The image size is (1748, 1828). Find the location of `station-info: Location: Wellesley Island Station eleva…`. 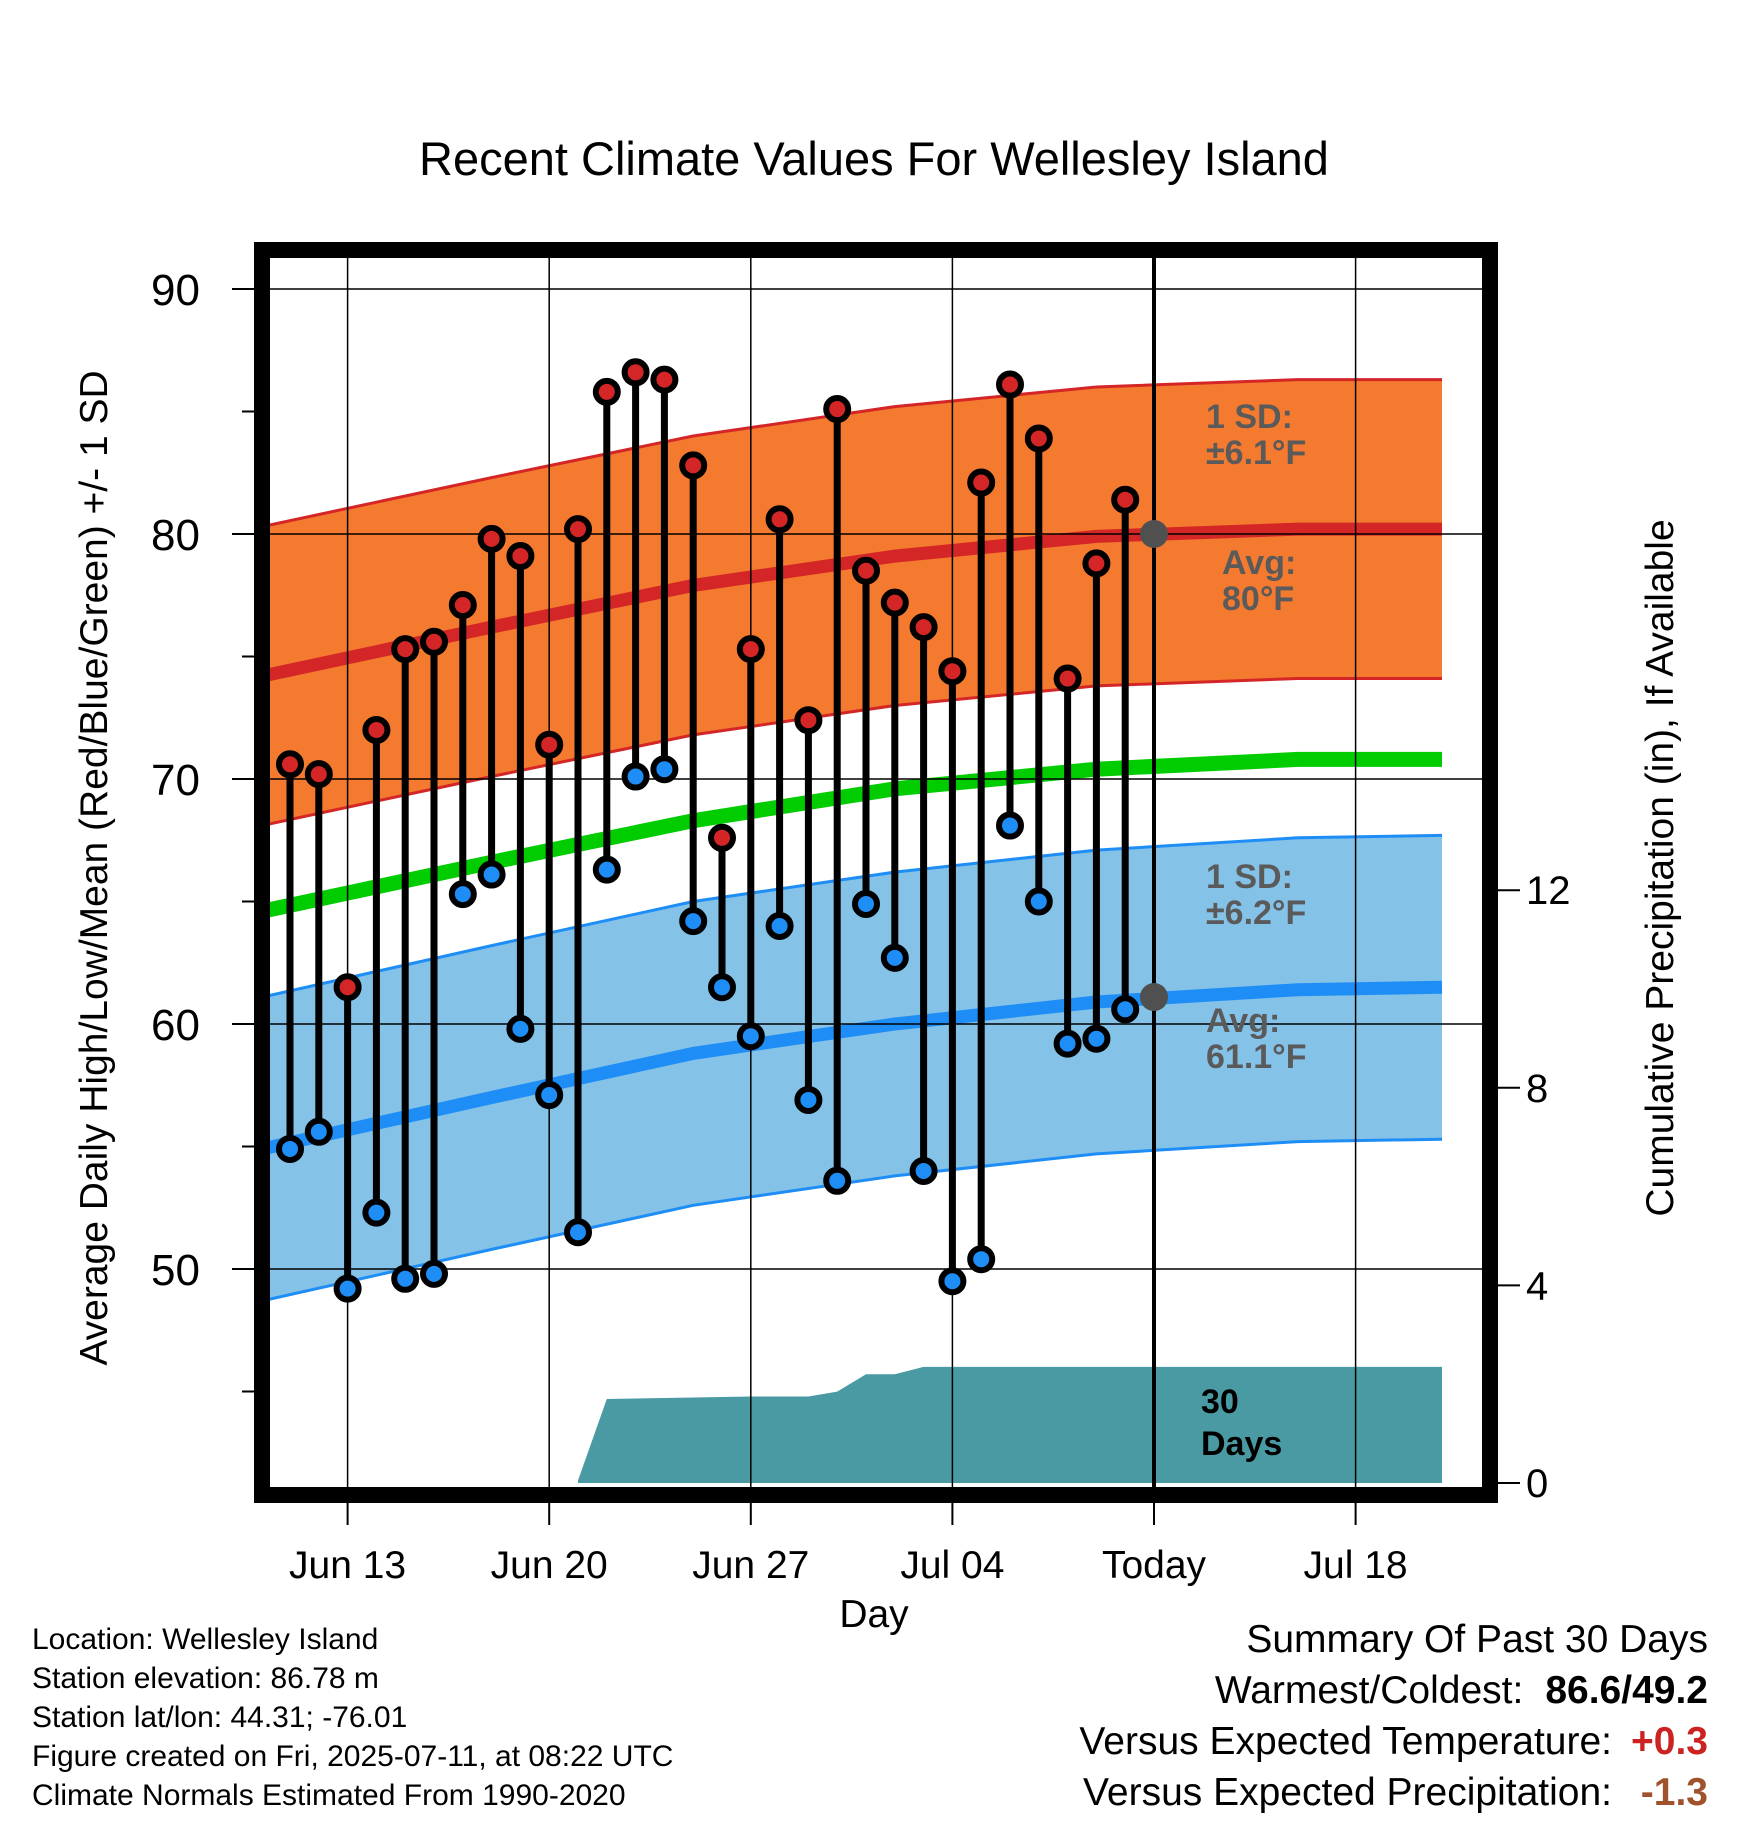

station-info: Location: Wellesley Island Station eleva… is located at coordinates (352, 1717).